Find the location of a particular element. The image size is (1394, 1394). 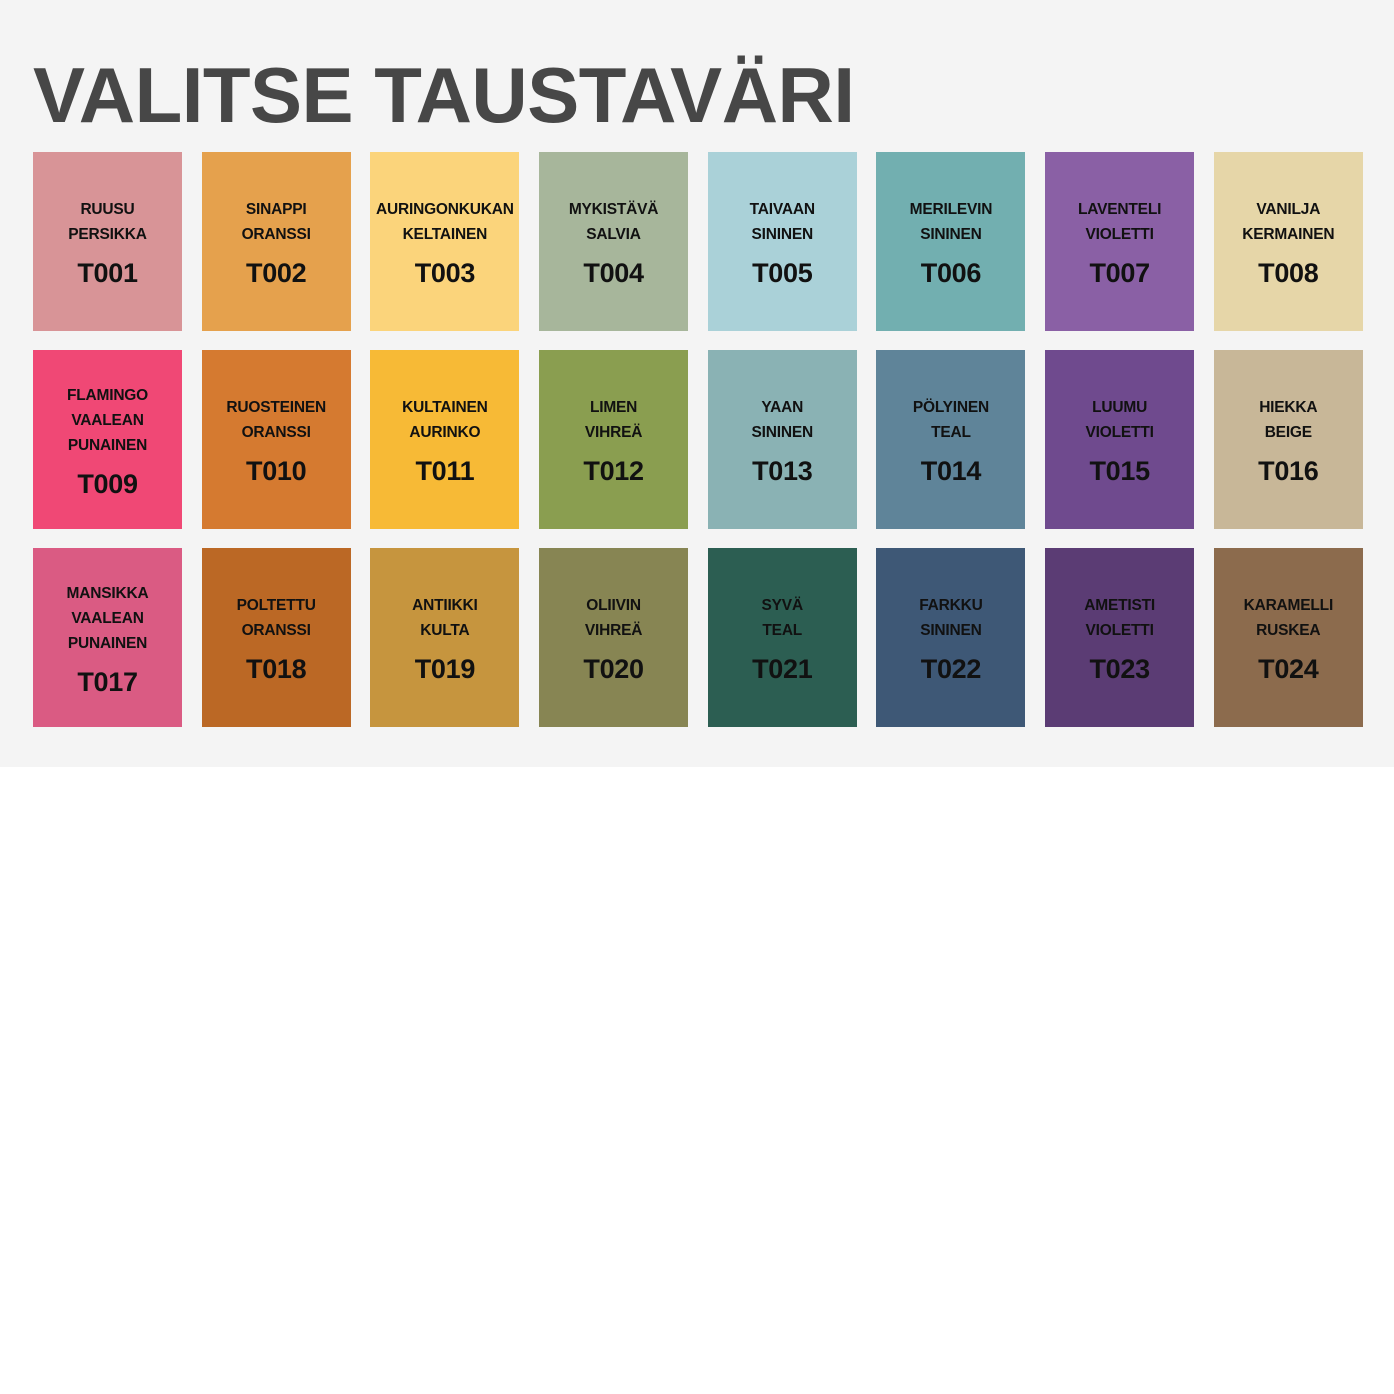

color-swatch-t012: LIMEN VIHREÄ T012 is located at coordinates (614, 439).